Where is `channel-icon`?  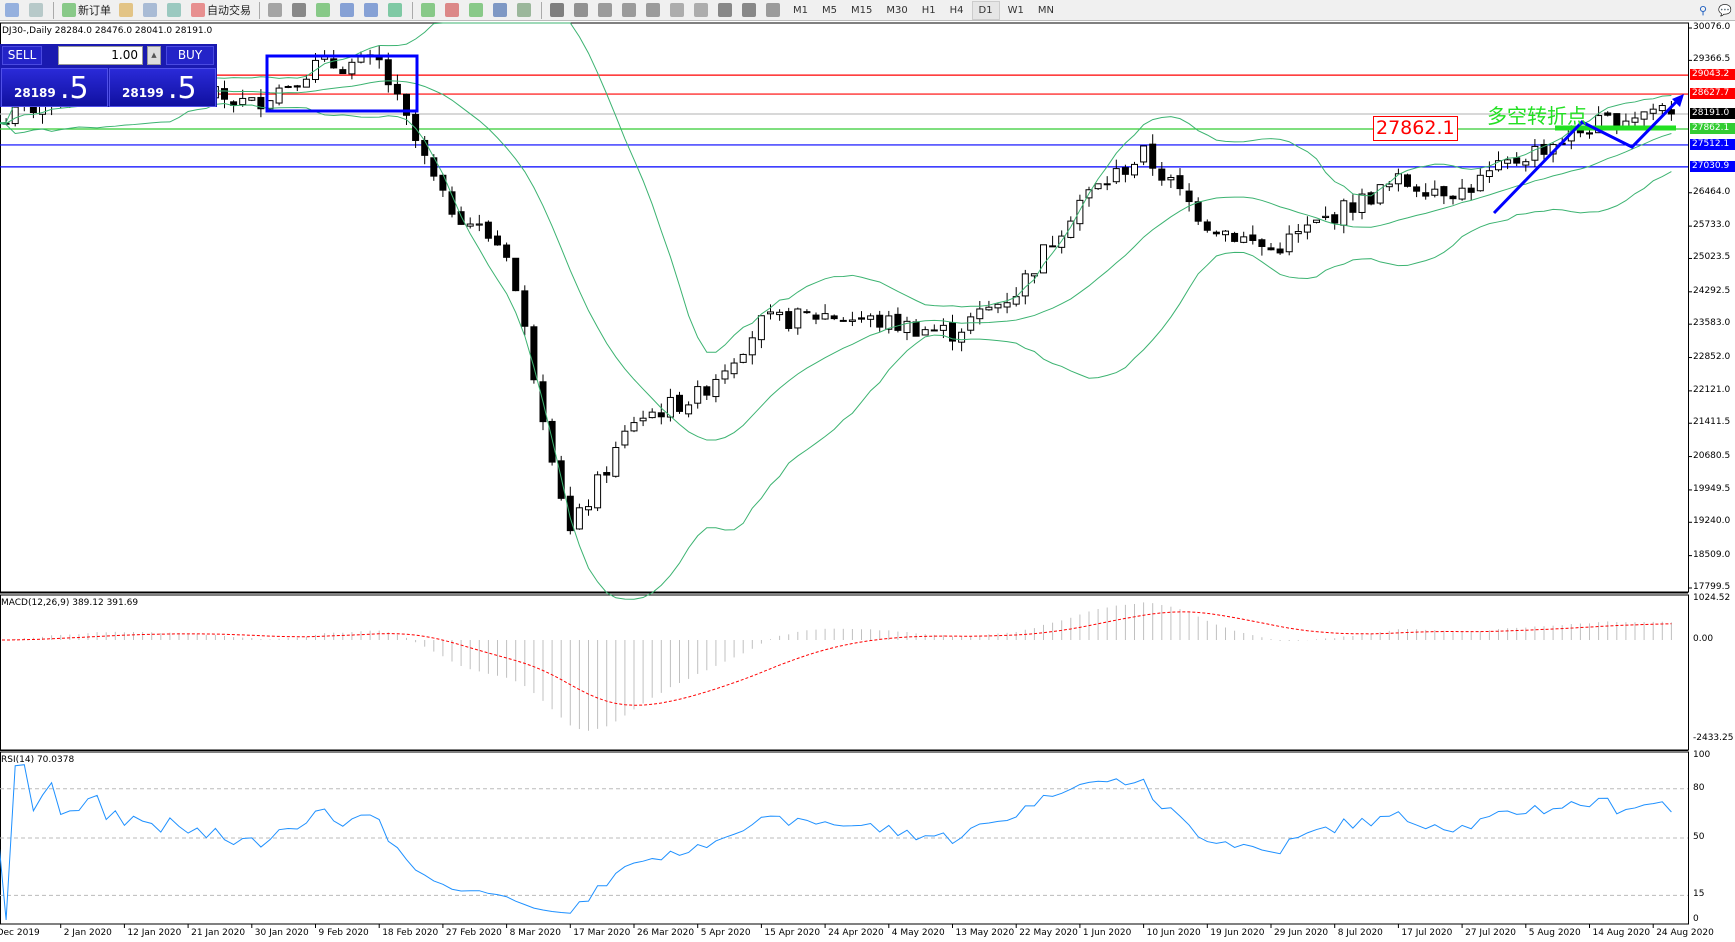 channel-icon is located at coordinates (678, 10).